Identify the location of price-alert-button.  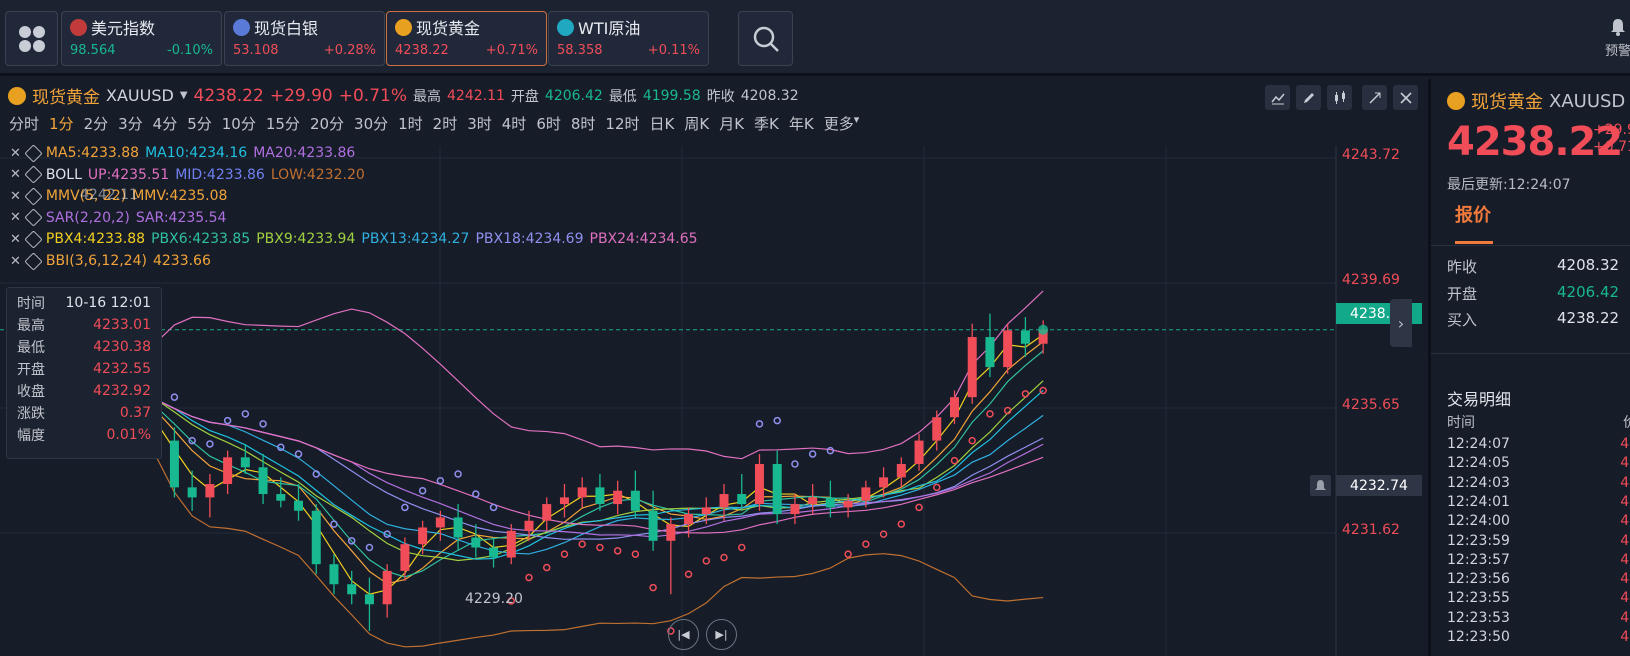
(1320, 485).